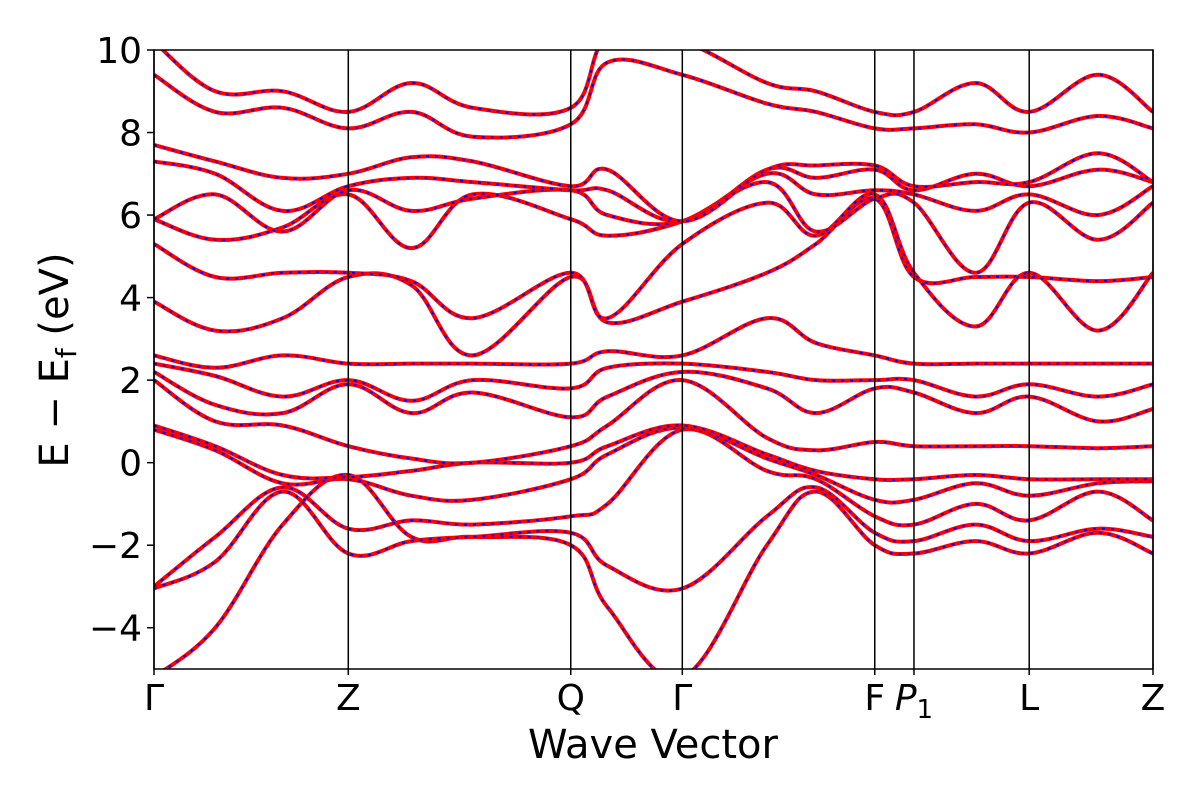  What do you see at coordinates (874, 698) in the screenshot?
I see `x-tick-label-5: F` at bounding box center [874, 698].